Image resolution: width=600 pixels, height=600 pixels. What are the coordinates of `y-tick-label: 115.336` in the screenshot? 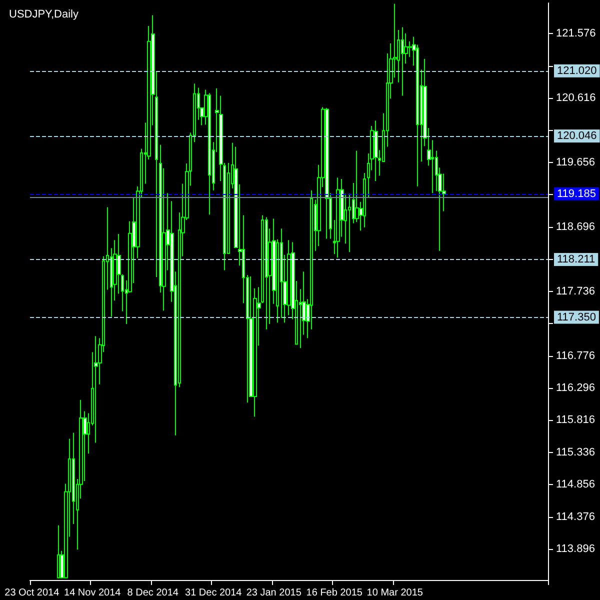 It's located at (575, 452).